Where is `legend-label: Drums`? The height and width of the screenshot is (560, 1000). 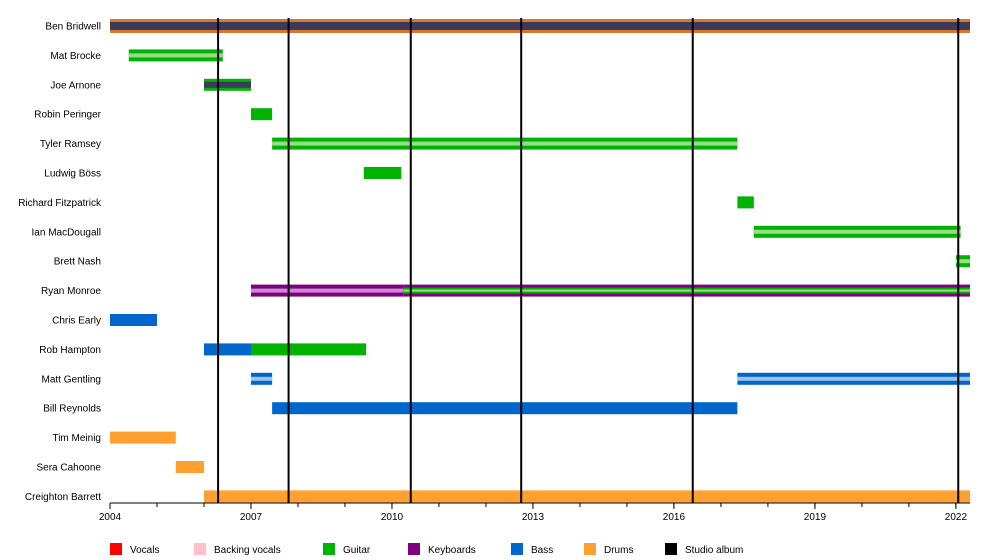
legend-label: Drums is located at coordinates (618, 550).